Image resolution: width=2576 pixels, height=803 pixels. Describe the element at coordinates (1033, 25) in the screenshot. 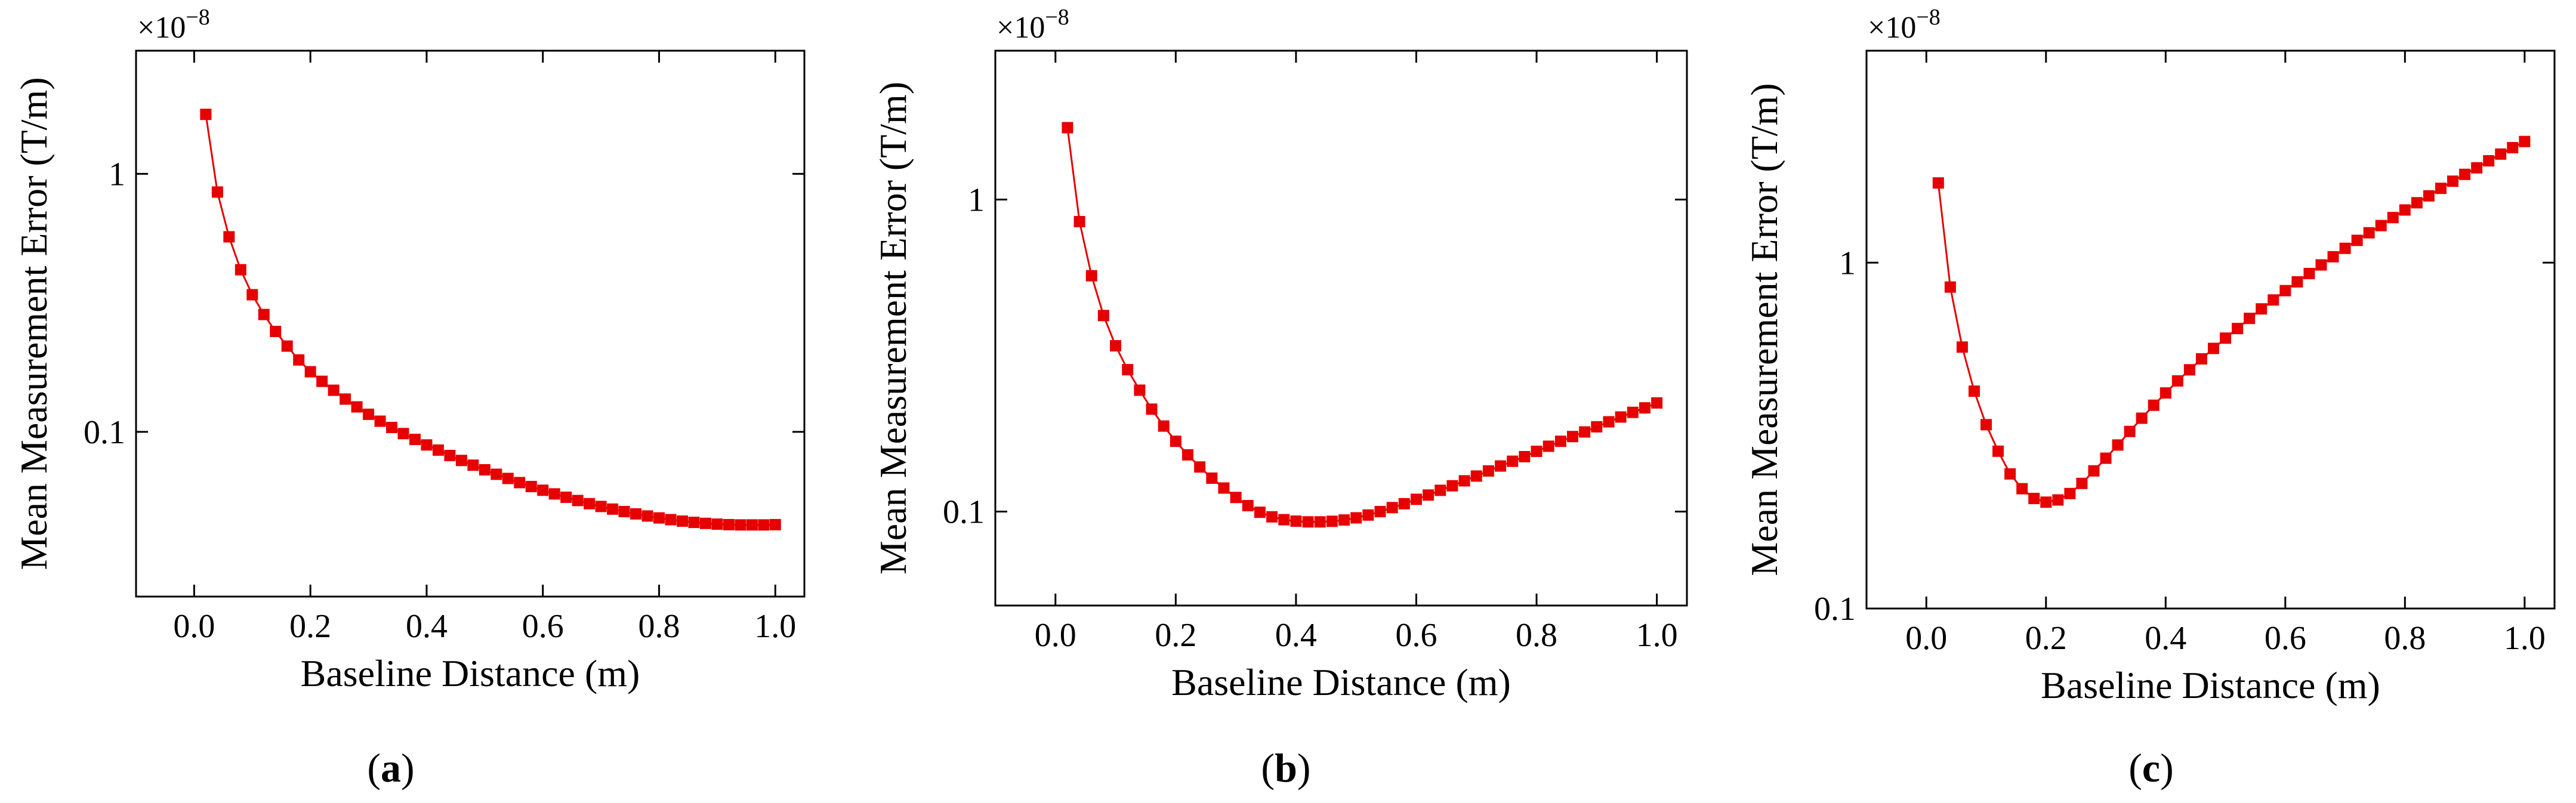

I see `y-multiplier-label: ×10⁻⁸` at that location.